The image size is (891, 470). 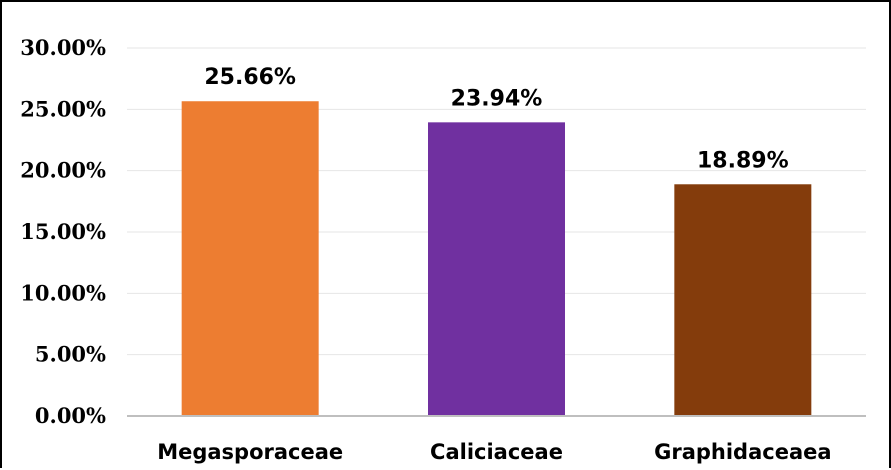 What do you see at coordinates (496, 269) in the screenshot?
I see `bar-caliciaceae` at bounding box center [496, 269].